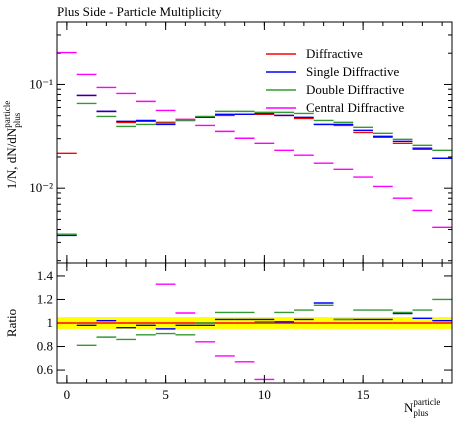 The width and height of the screenshot is (467, 427). I want to click on y-tick-label: 0.8, so click(45, 346).